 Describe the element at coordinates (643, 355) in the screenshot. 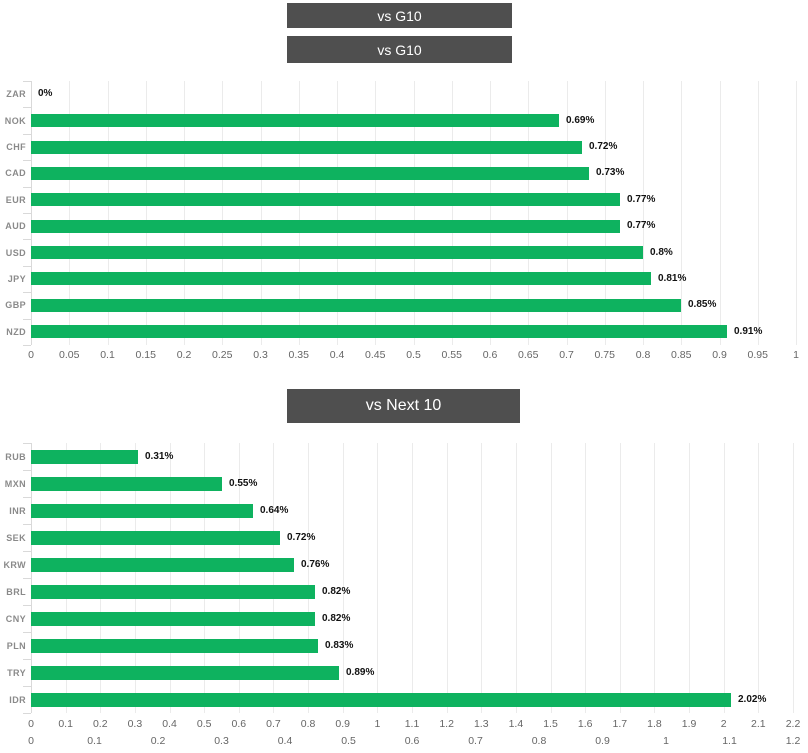

I see `x-axis-tick-label: 0.8` at that location.